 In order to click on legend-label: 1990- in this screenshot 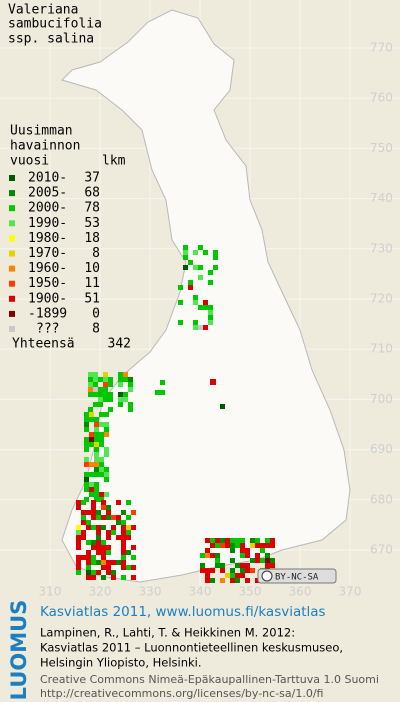, I will do `click(47, 223)`.